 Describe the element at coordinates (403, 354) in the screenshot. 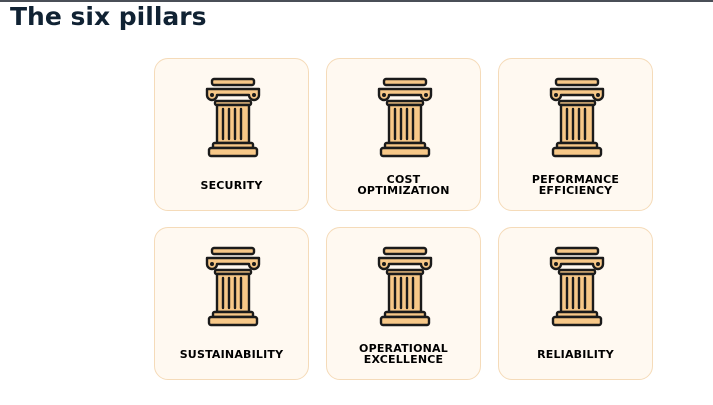

I see `pillar-label: OPERATIONAL EXCELLENCE` at that location.